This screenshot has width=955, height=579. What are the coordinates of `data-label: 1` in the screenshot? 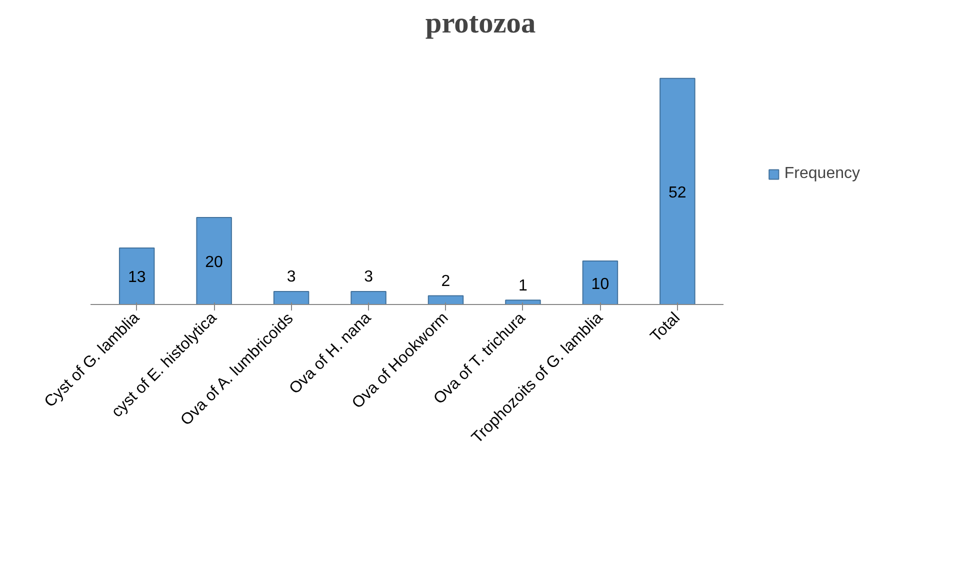 It's located at (523, 285).